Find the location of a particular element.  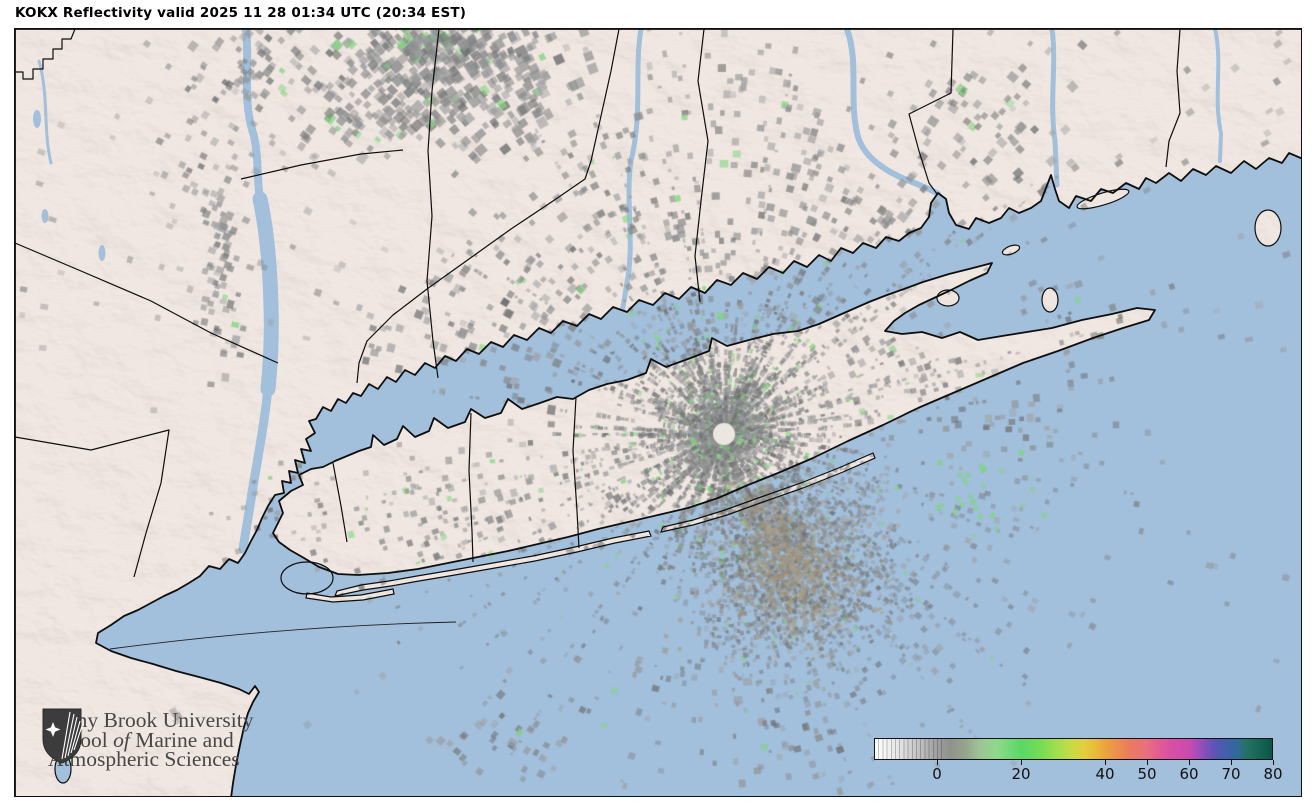

colorbar-tick-label: 70 is located at coordinates (1231, 774).